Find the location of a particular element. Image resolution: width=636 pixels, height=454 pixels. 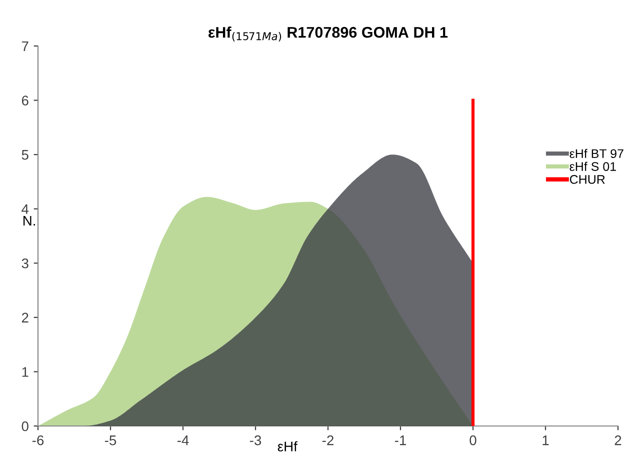

x-tick-label: -1 is located at coordinates (400, 441).